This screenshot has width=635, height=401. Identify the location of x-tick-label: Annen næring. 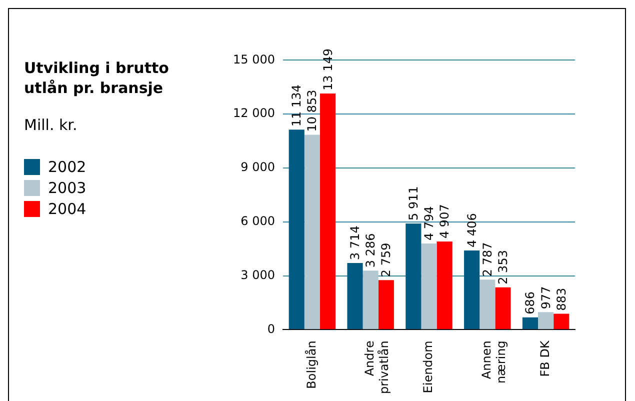
(494, 362).